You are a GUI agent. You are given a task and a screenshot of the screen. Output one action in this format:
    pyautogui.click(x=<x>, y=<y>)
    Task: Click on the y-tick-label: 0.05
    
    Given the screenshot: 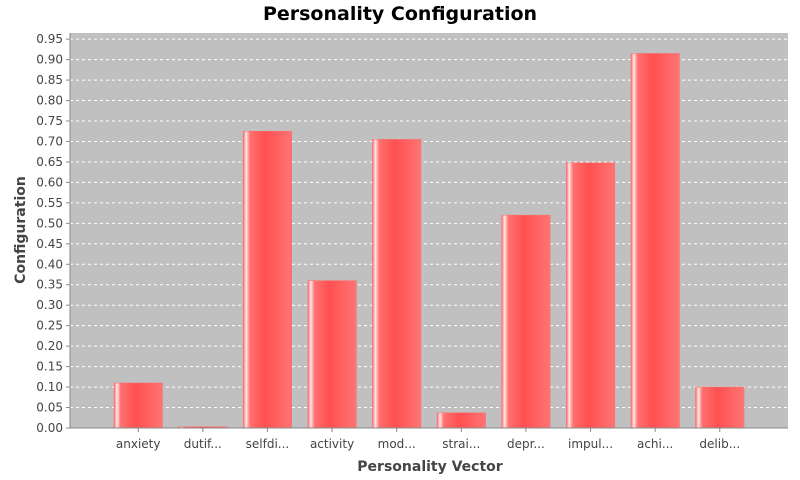 What is the action you would take?
    pyautogui.click(x=49, y=408)
    